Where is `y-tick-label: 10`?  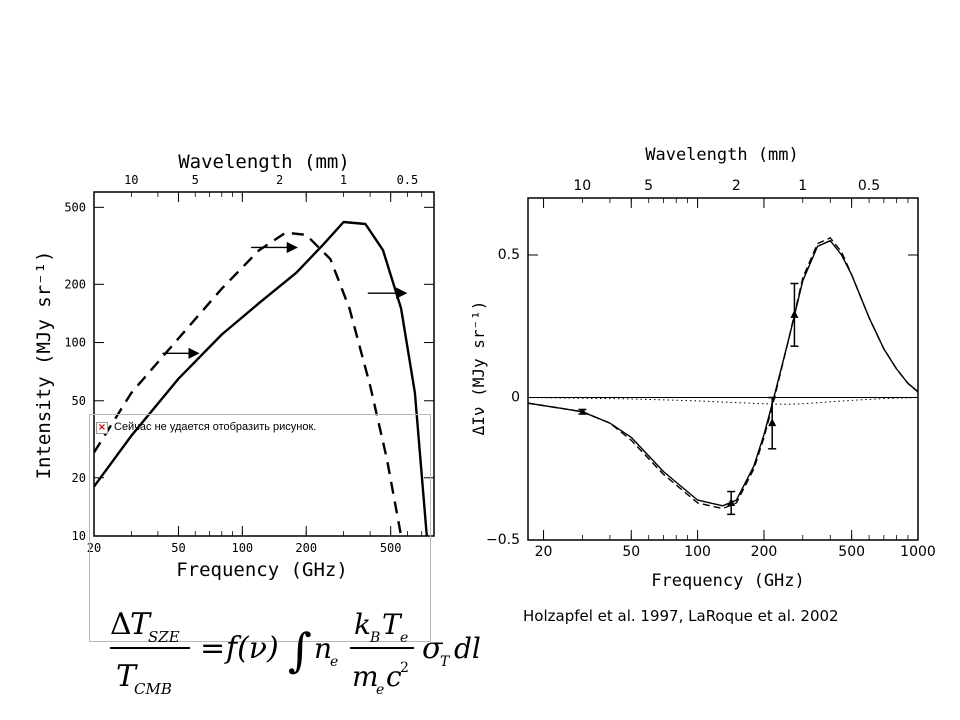 y-tick-label: 10 is located at coordinates (79, 536).